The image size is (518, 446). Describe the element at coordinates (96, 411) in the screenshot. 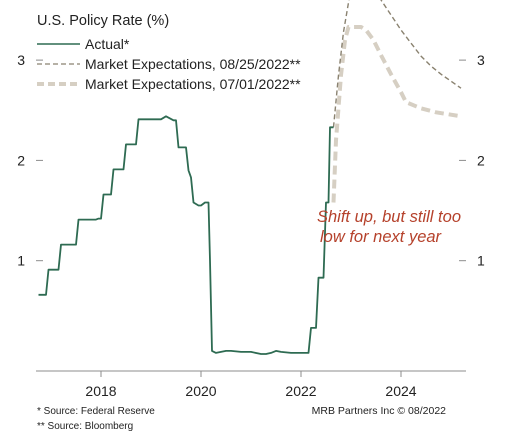

I see `footnote-1: * Source: Federal Reserve` at that location.